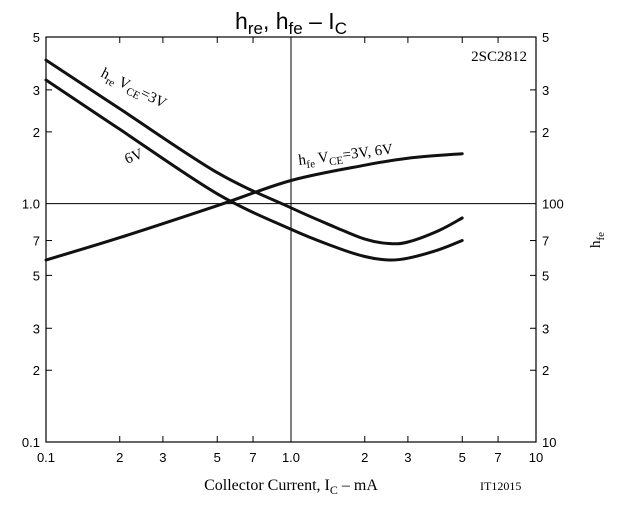 This screenshot has height=505, width=619. Describe the element at coordinates (346, 156) in the screenshot. I see `hfe-series-label: hfe VCE=3V, 6V` at that location.